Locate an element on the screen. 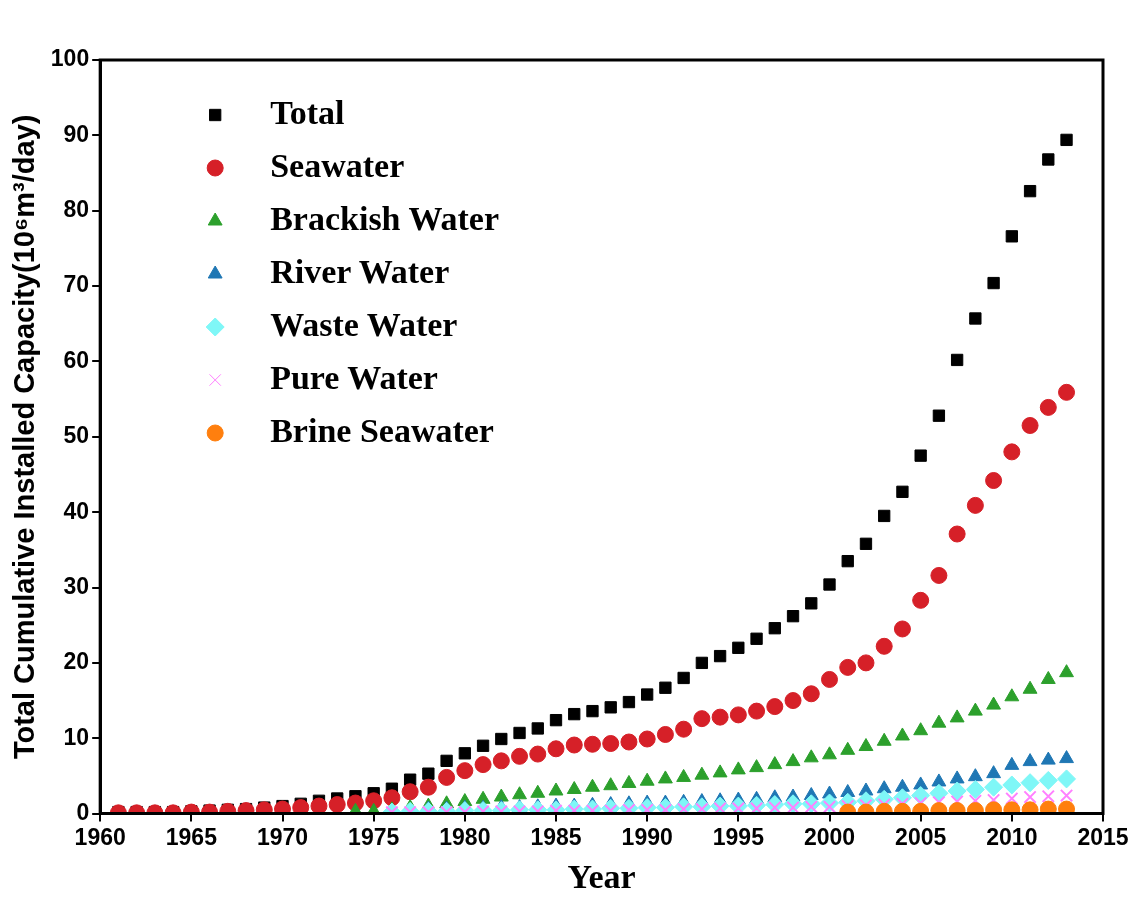 The height and width of the screenshot is (909, 1143). y-tick-label: 40 is located at coordinates (76, 510).